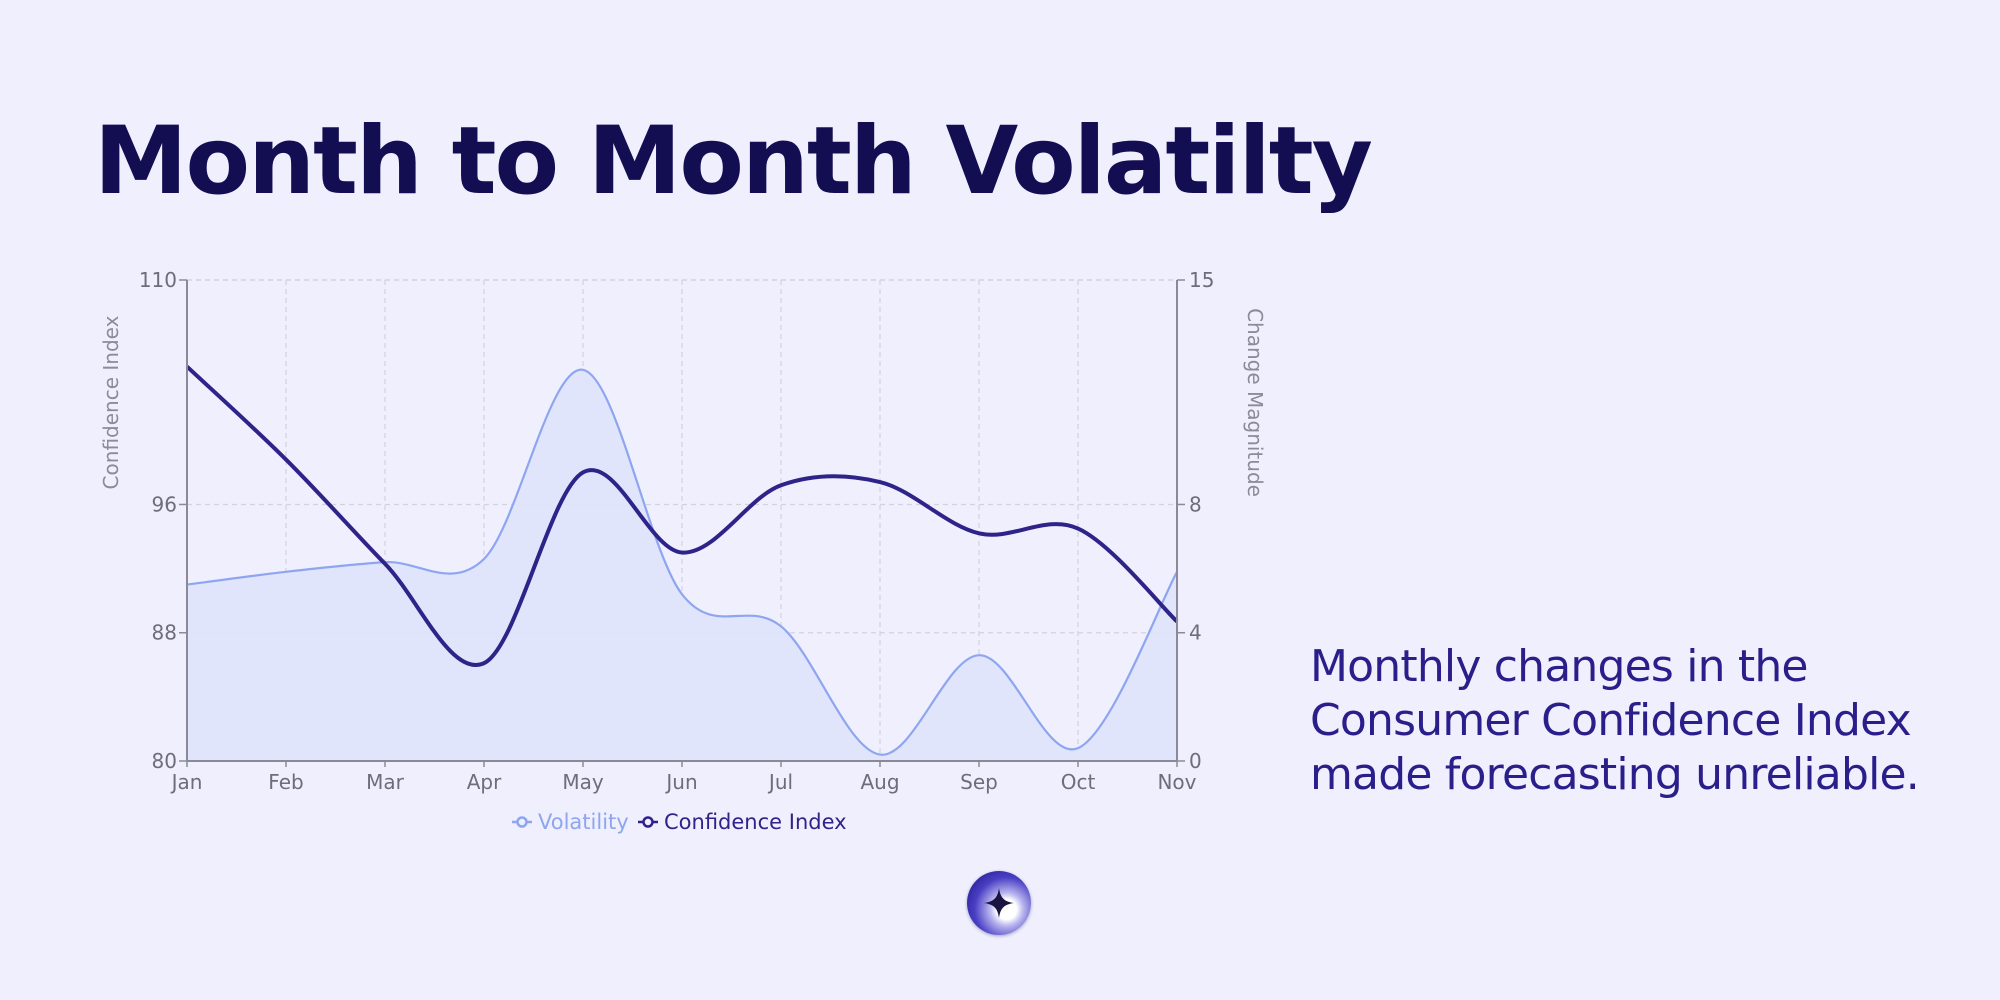  I want to click on x-tick-label: Mar, so click(385, 782).